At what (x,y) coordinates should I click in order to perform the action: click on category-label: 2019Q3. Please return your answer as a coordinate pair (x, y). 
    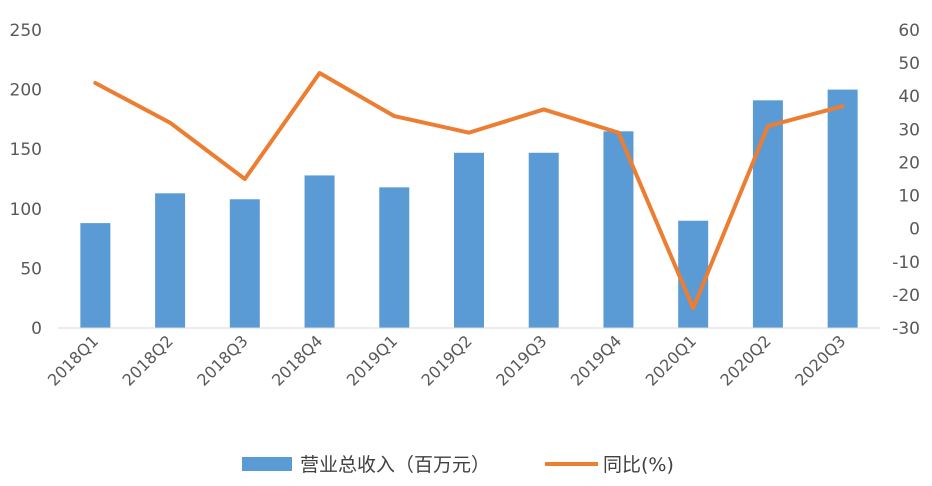
    Looking at the image, I should click on (521, 360).